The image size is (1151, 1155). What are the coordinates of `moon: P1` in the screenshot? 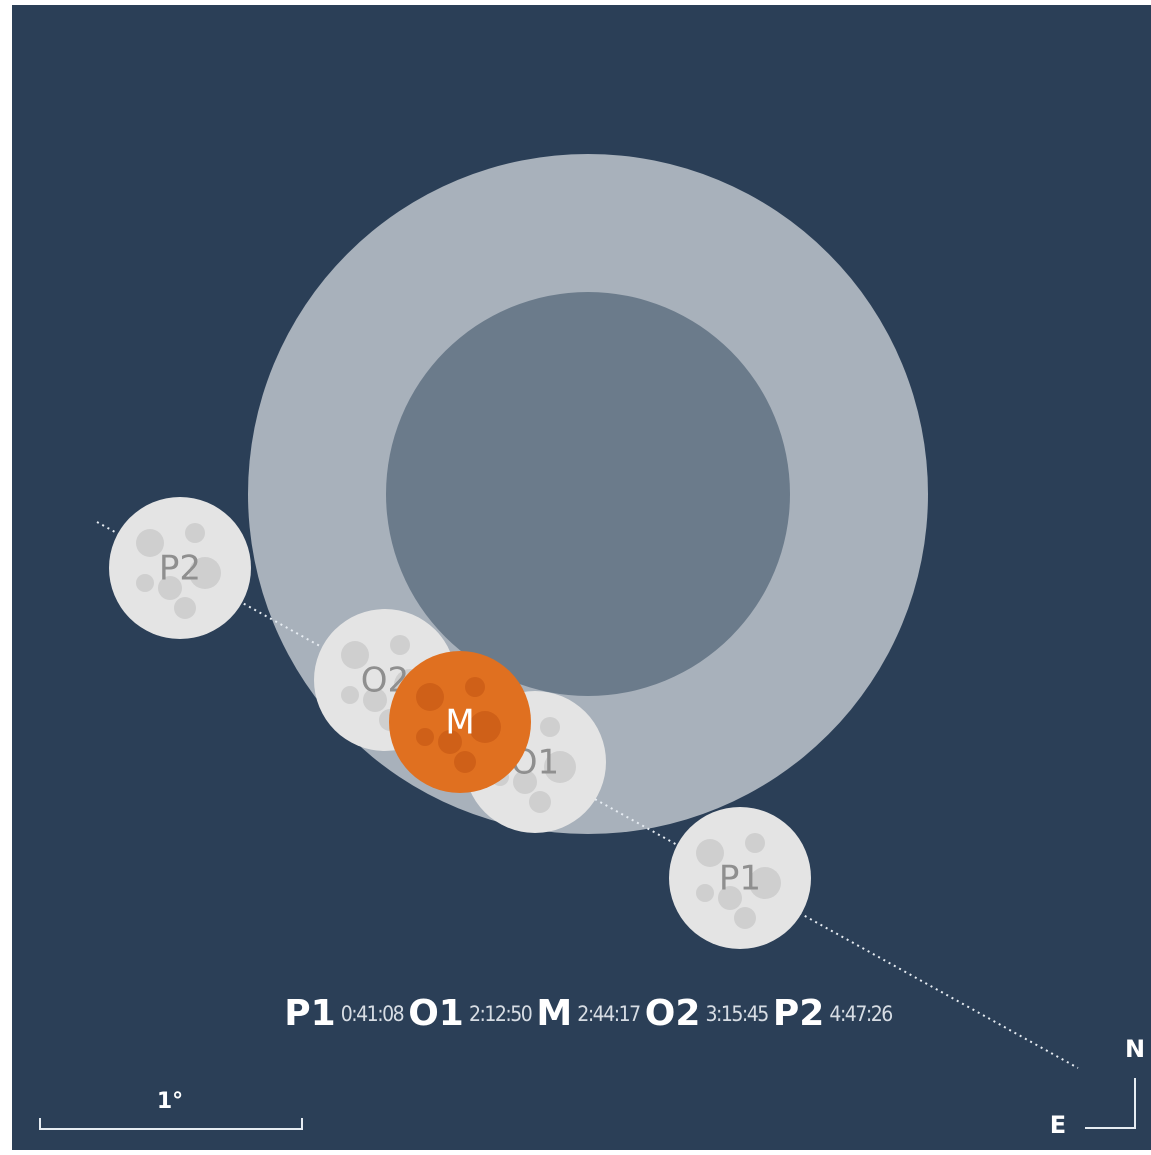 It's located at (740, 878).